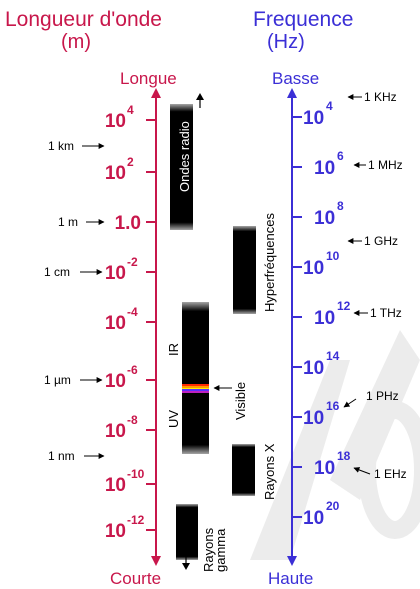  I want to click on marker-1khz: 1 KHz, so click(380, 97).